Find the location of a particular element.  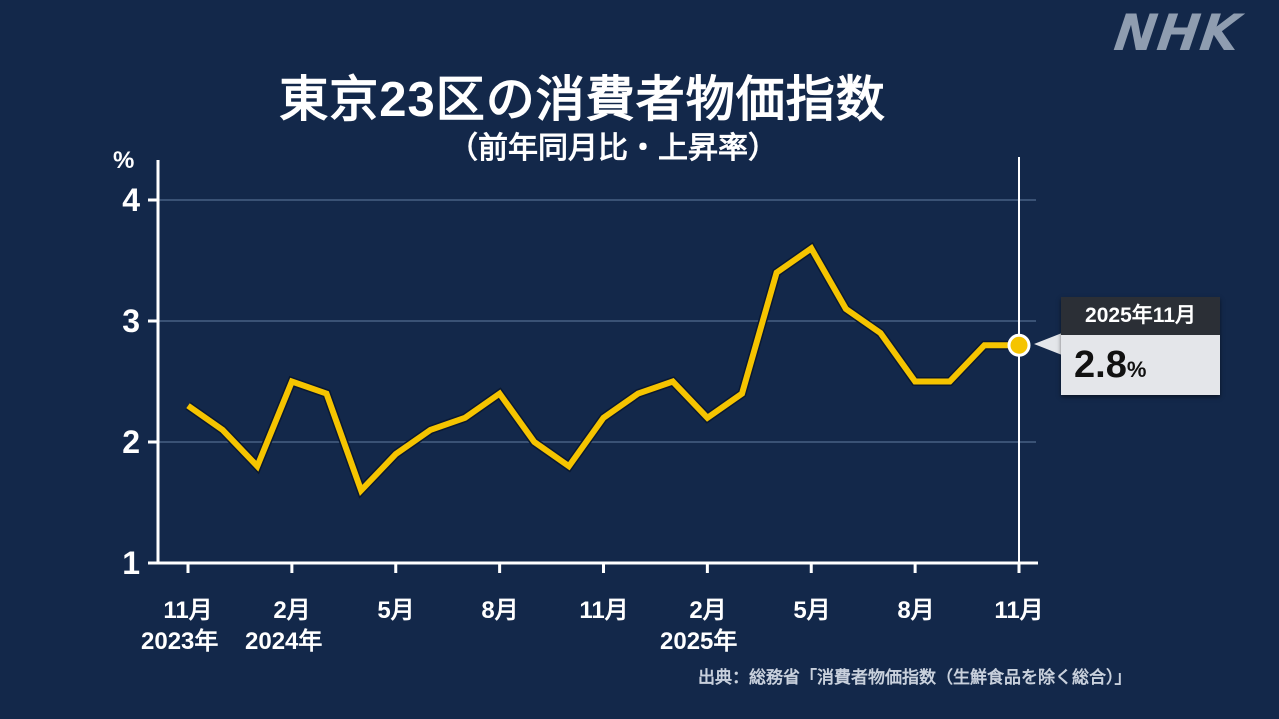

x-year-label: 2024年 is located at coordinates (284, 641).